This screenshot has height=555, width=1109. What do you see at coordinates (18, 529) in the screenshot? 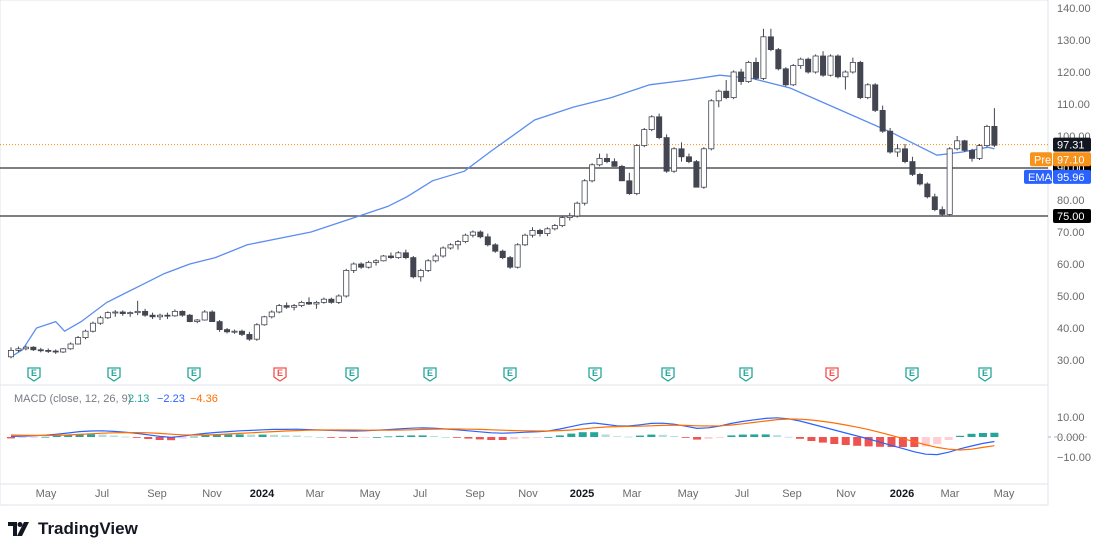
I see `tradingview-logo-icon` at bounding box center [18, 529].